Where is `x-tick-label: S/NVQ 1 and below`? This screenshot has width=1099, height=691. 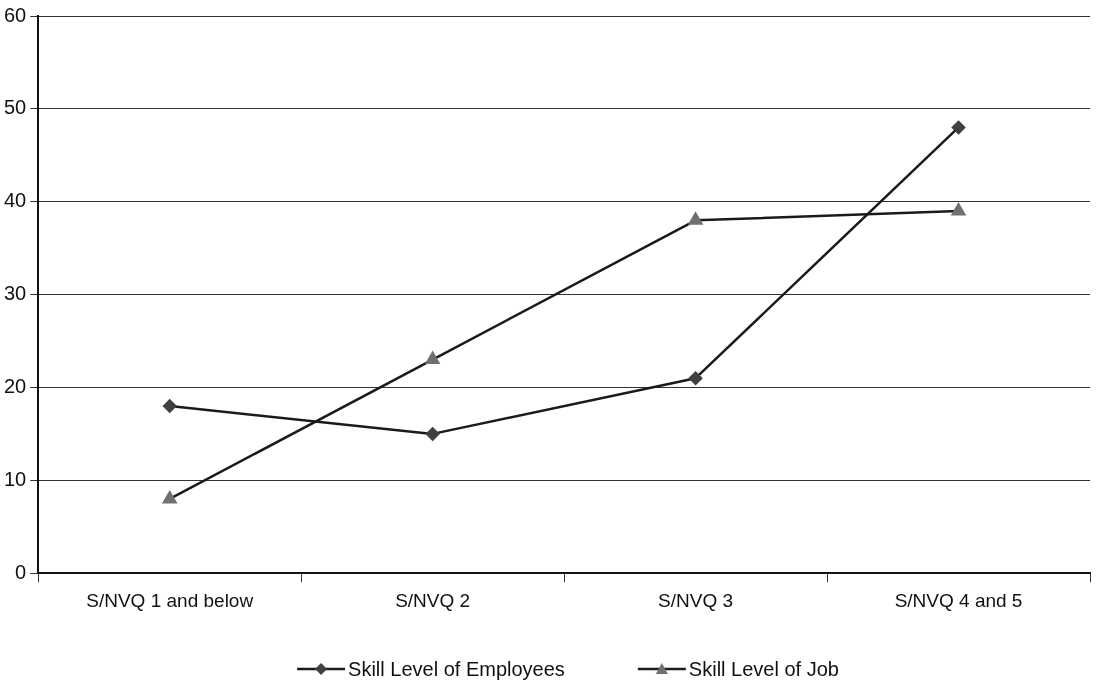 x-tick-label: S/NVQ 1 and below is located at coordinates (170, 600).